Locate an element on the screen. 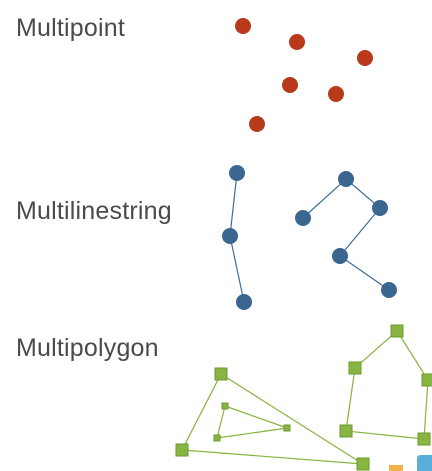 The image size is (432, 471). multipoint-label: Multipoint is located at coordinates (70, 28).